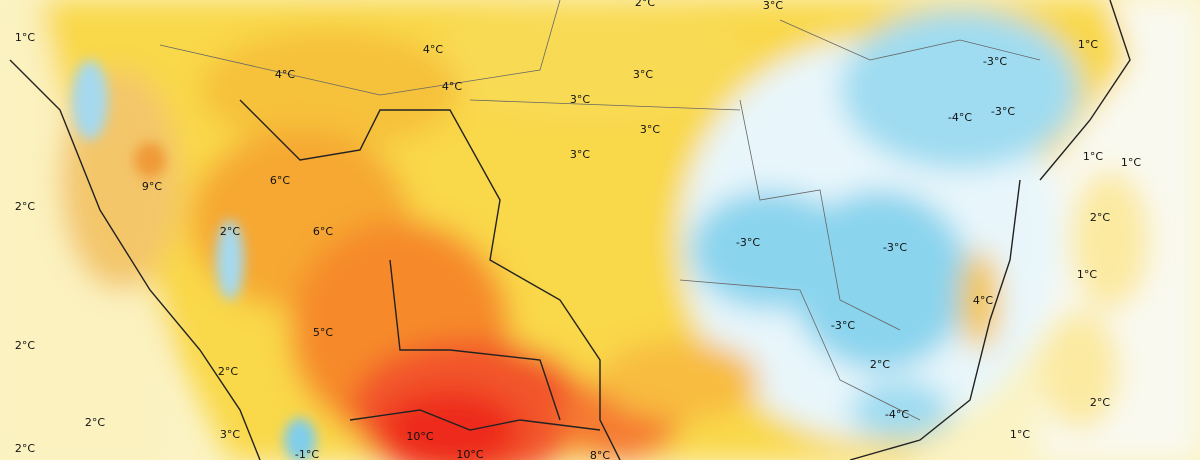 Image resolution: width=1200 pixels, height=460 pixels. I want to click on isotherm-label: 5°C, so click(323, 332).